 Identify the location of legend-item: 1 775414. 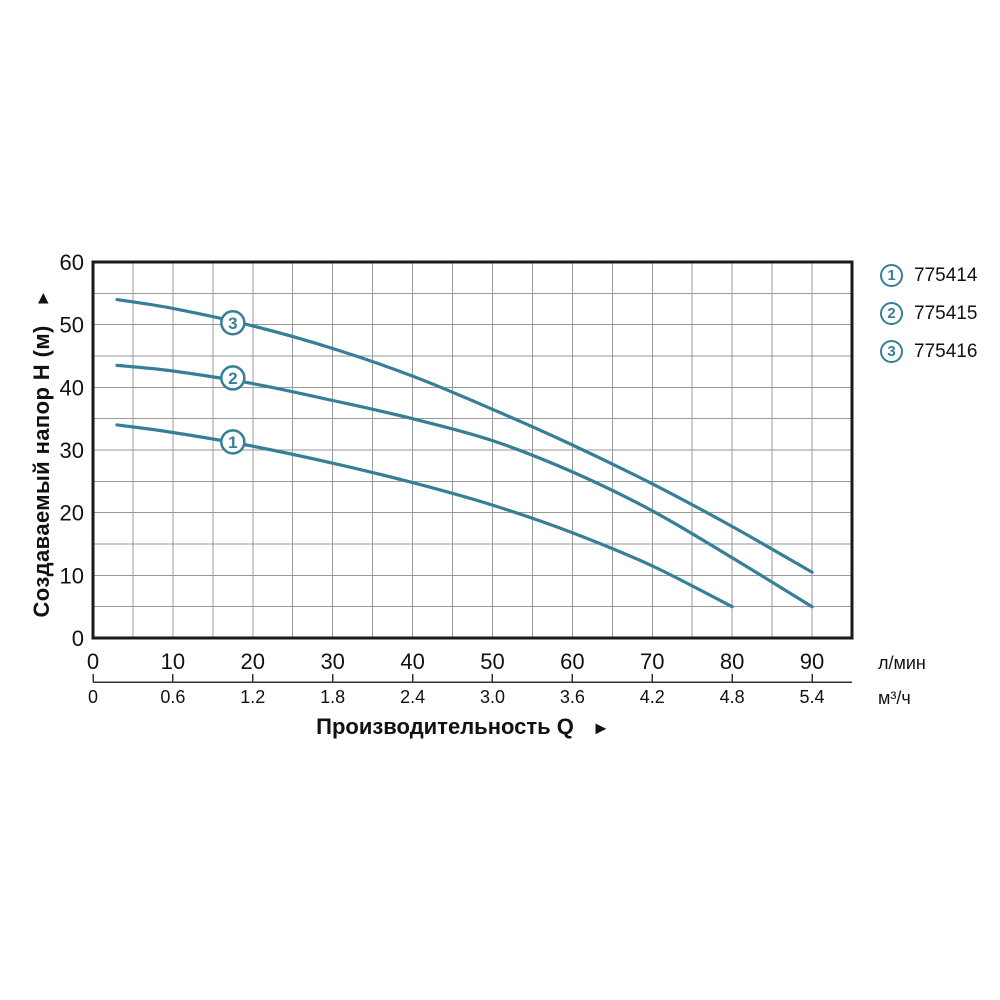
(928, 275).